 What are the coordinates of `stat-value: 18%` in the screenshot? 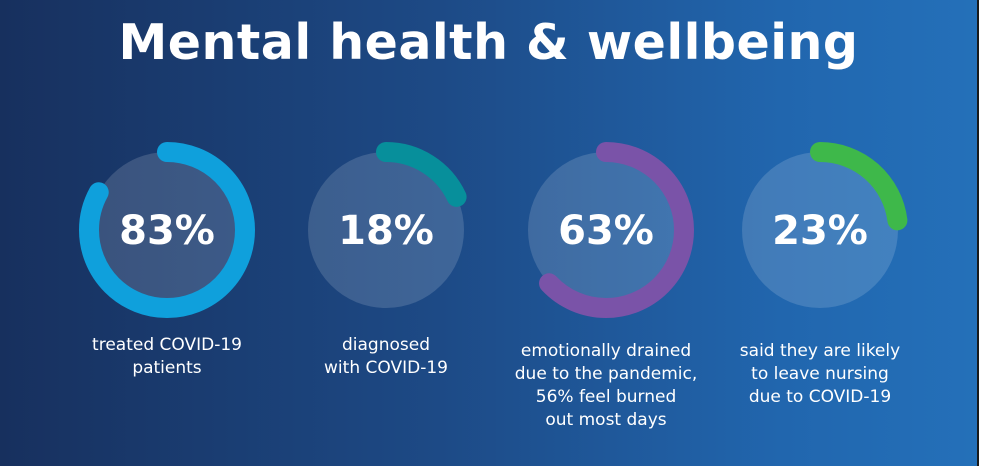 It's located at (386, 231).